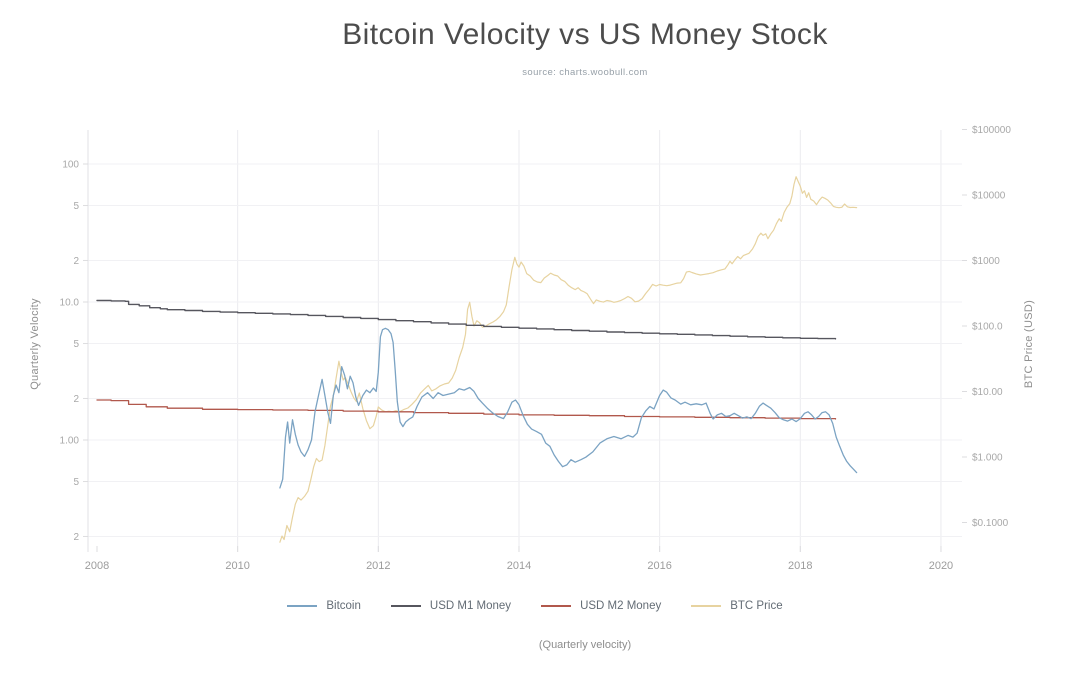 The height and width of the screenshot is (675, 1080). Describe the element at coordinates (466, 409) in the screenshot. I see `series-line-usd-m2-money` at that location.